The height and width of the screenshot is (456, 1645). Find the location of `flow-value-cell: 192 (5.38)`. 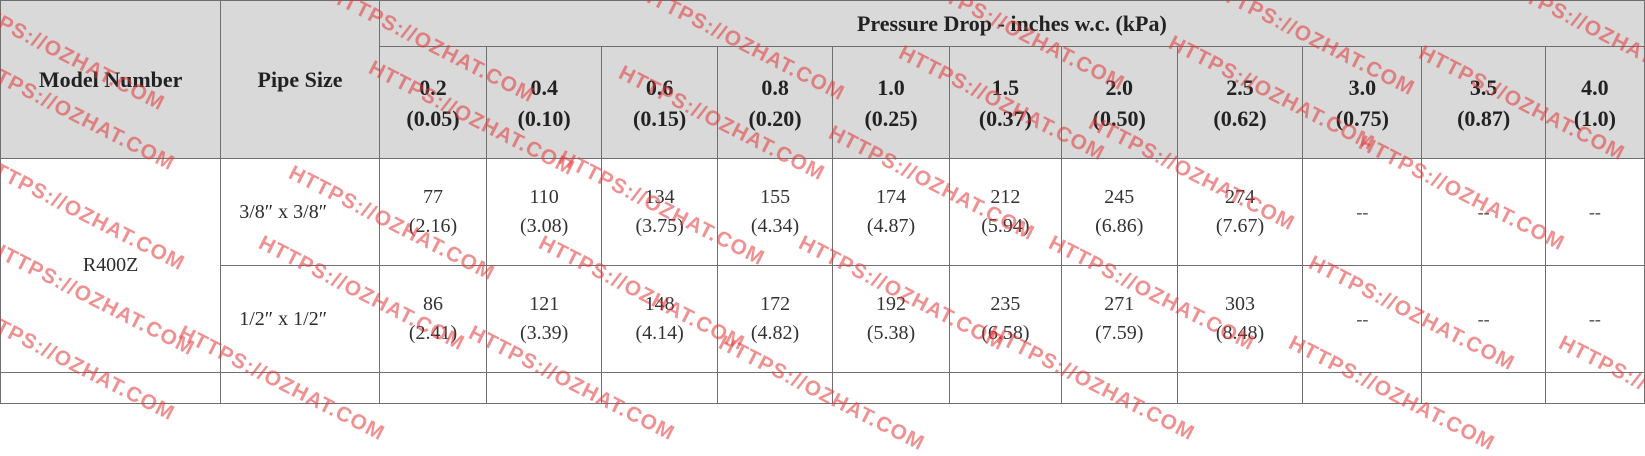

flow-value-cell: 192 (5.38) is located at coordinates (891, 319).